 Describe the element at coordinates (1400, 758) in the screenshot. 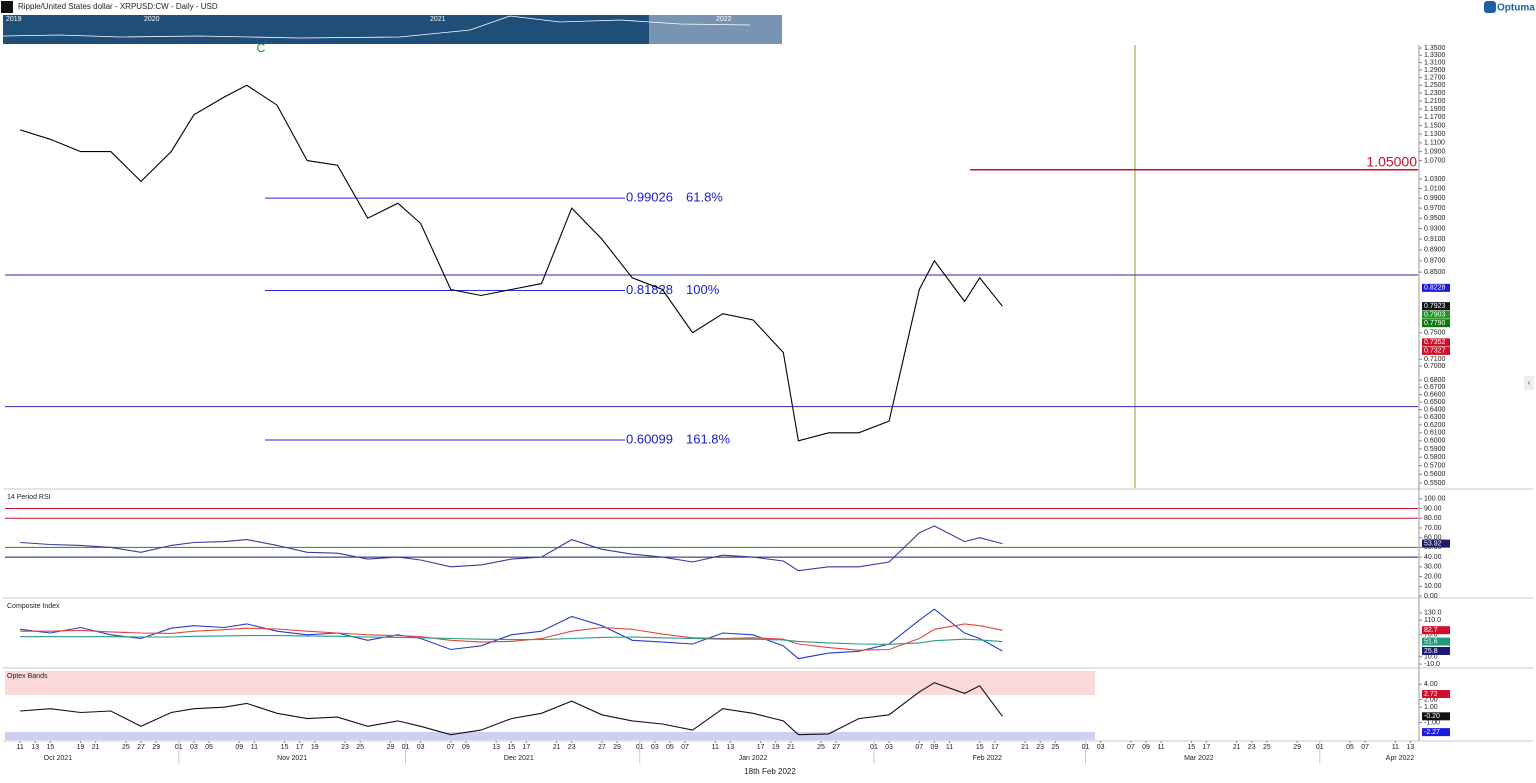

I see `month-label: Apr 2022` at that location.